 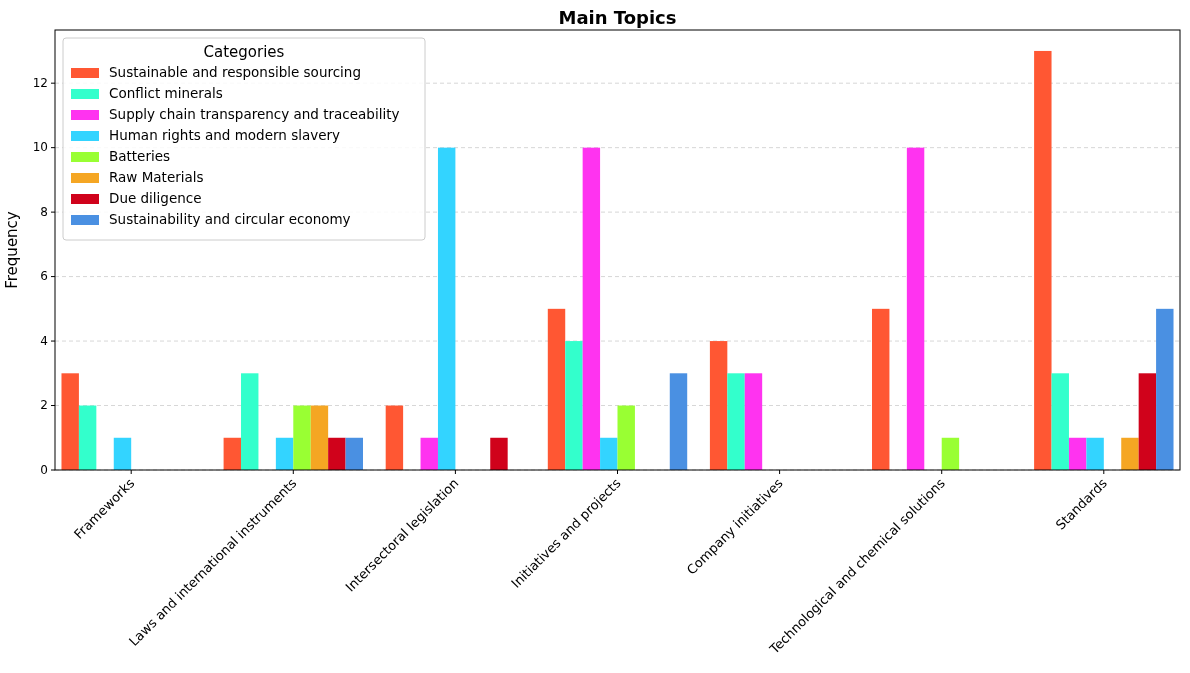 I want to click on y-axis-title: Frequency, so click(x=12, y=250).